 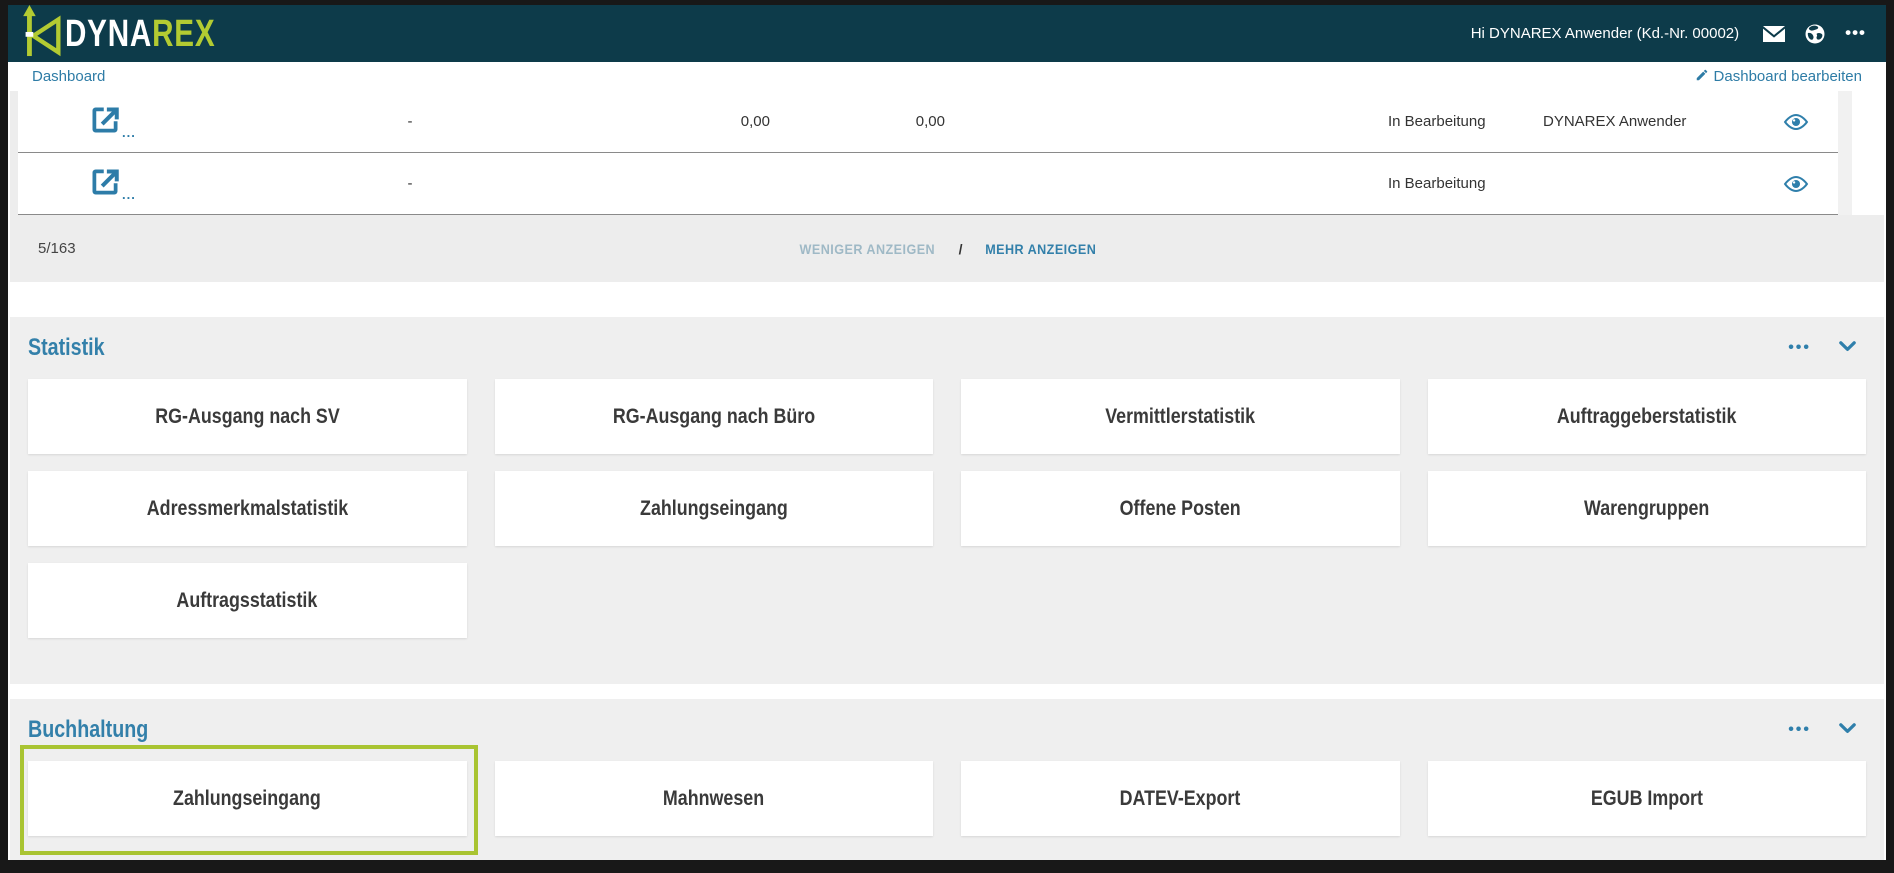 What do you see at coordinates (1815, 34) in the screenshot?
I see `globe-icon` at bounding box center [1815, 34].